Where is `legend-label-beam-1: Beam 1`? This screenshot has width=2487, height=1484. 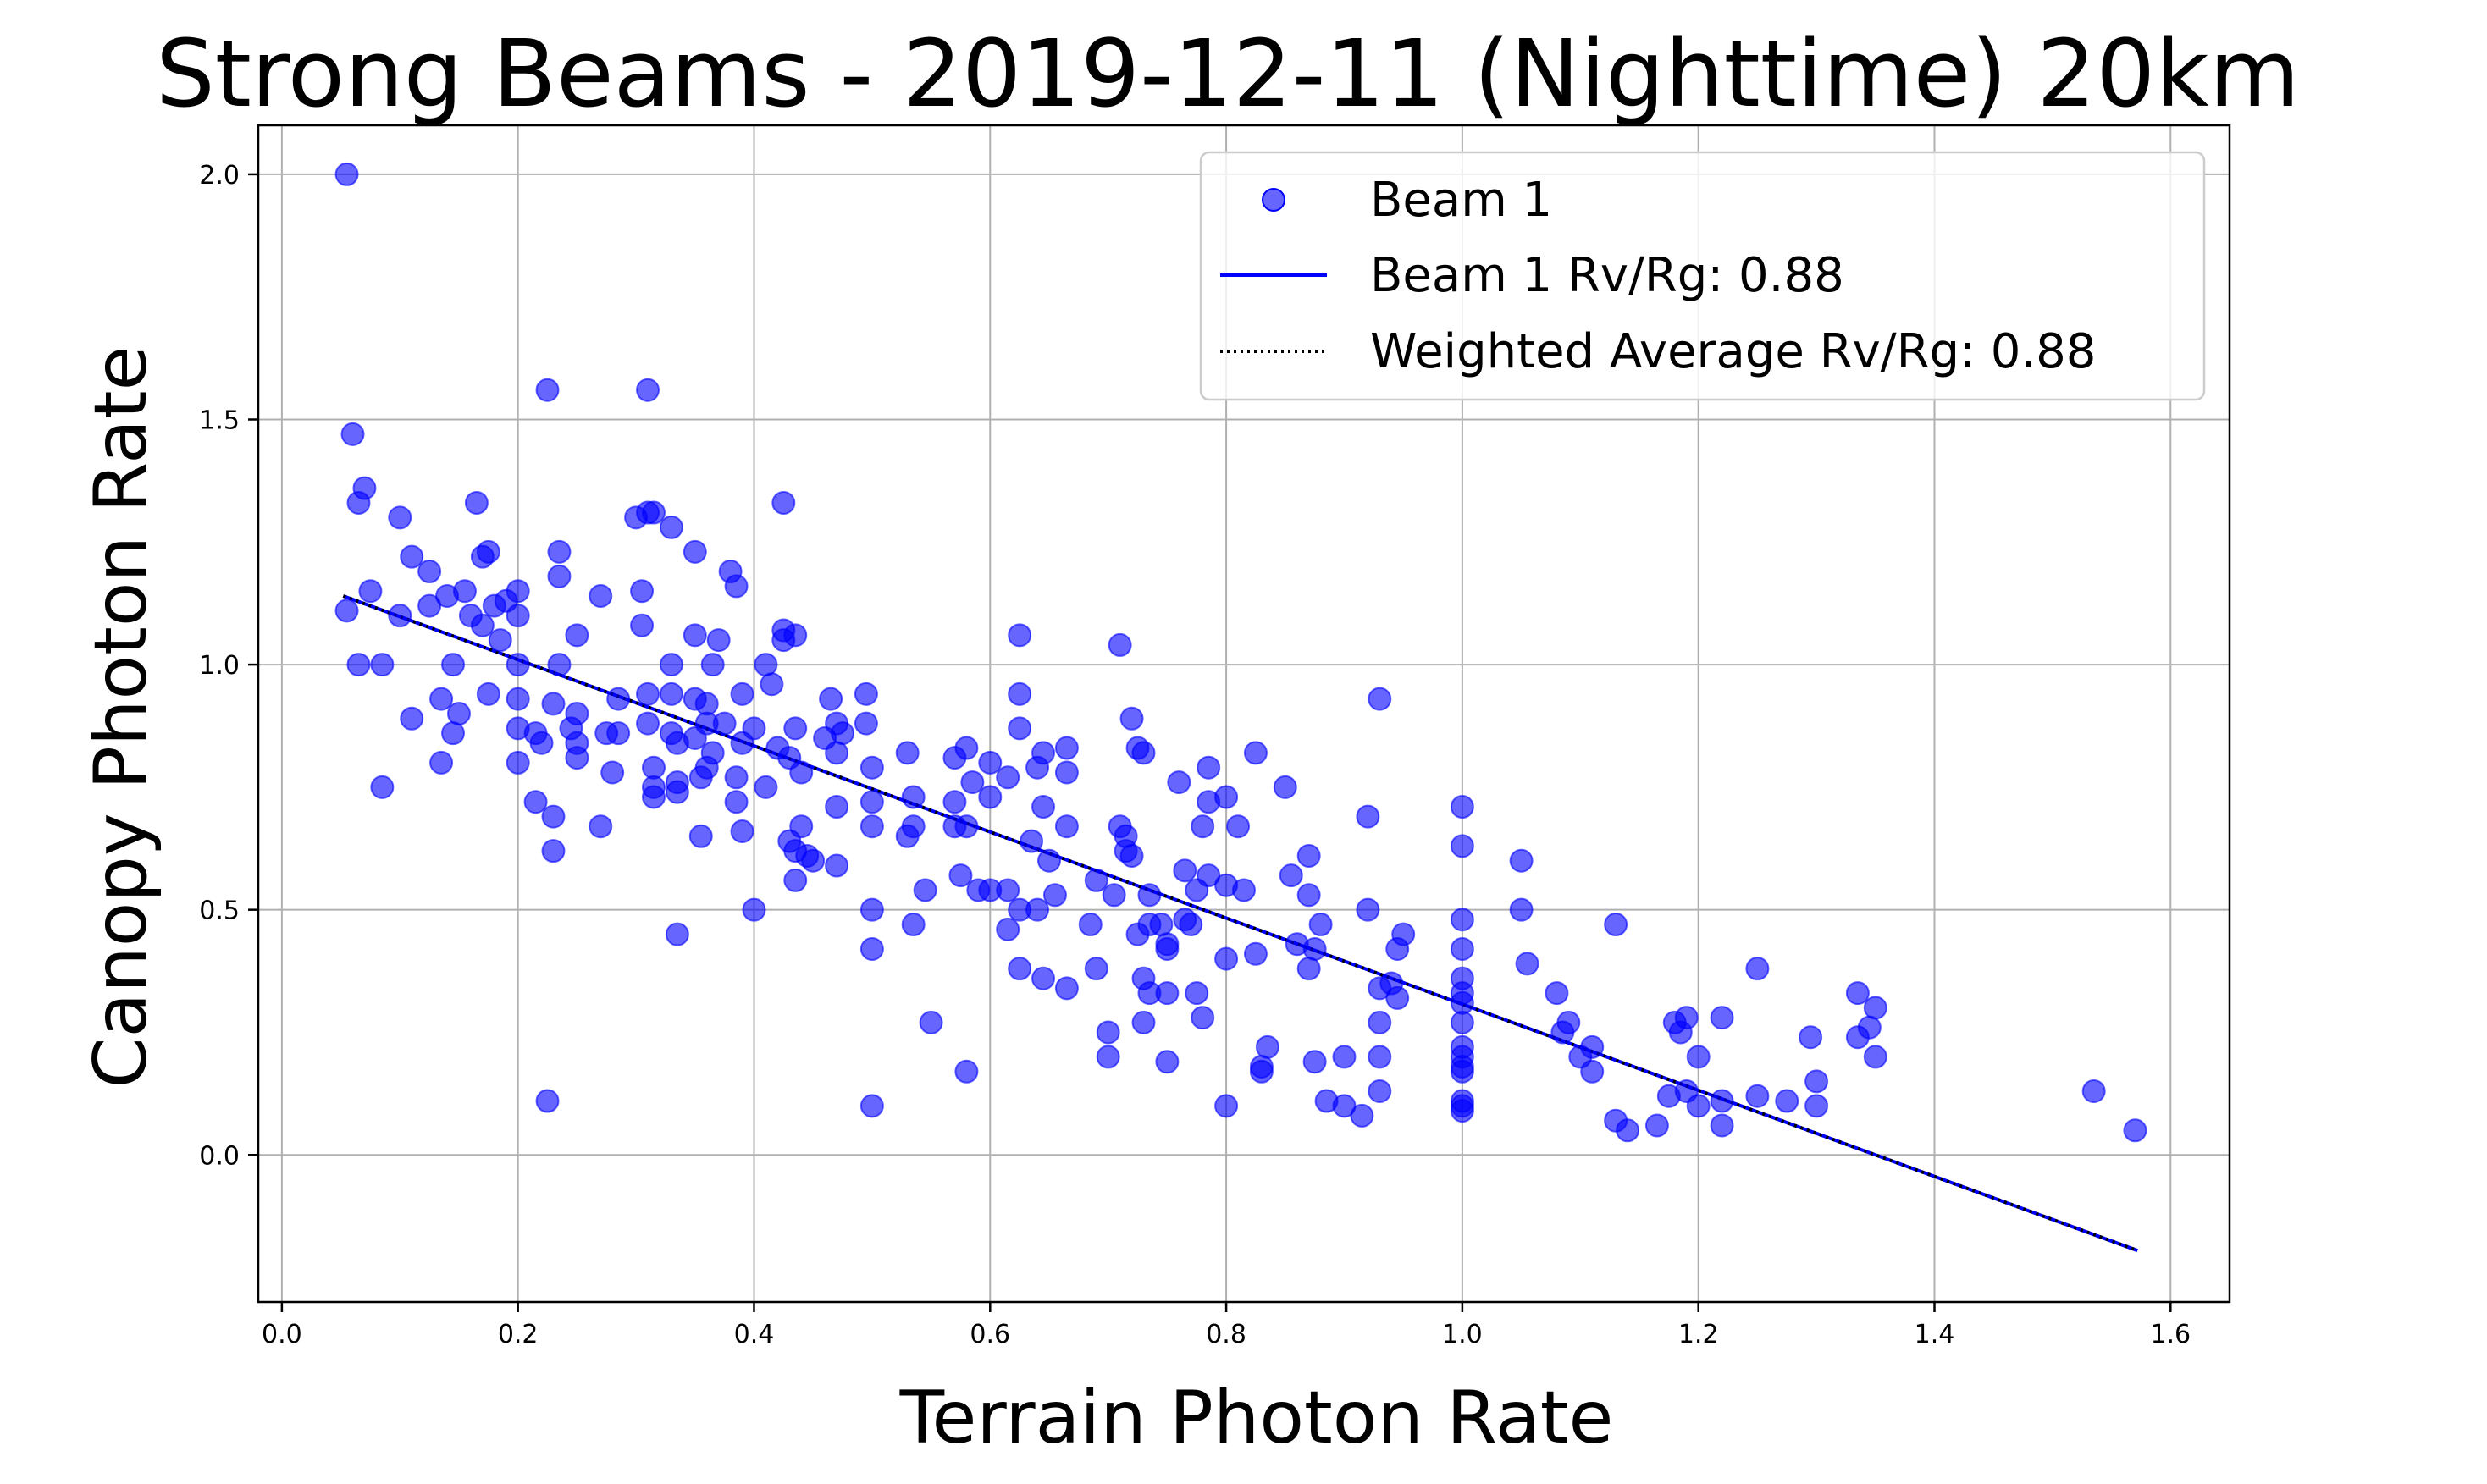
legend-label-beam-1: Beam 1 is located at coordinates (1461, 200).